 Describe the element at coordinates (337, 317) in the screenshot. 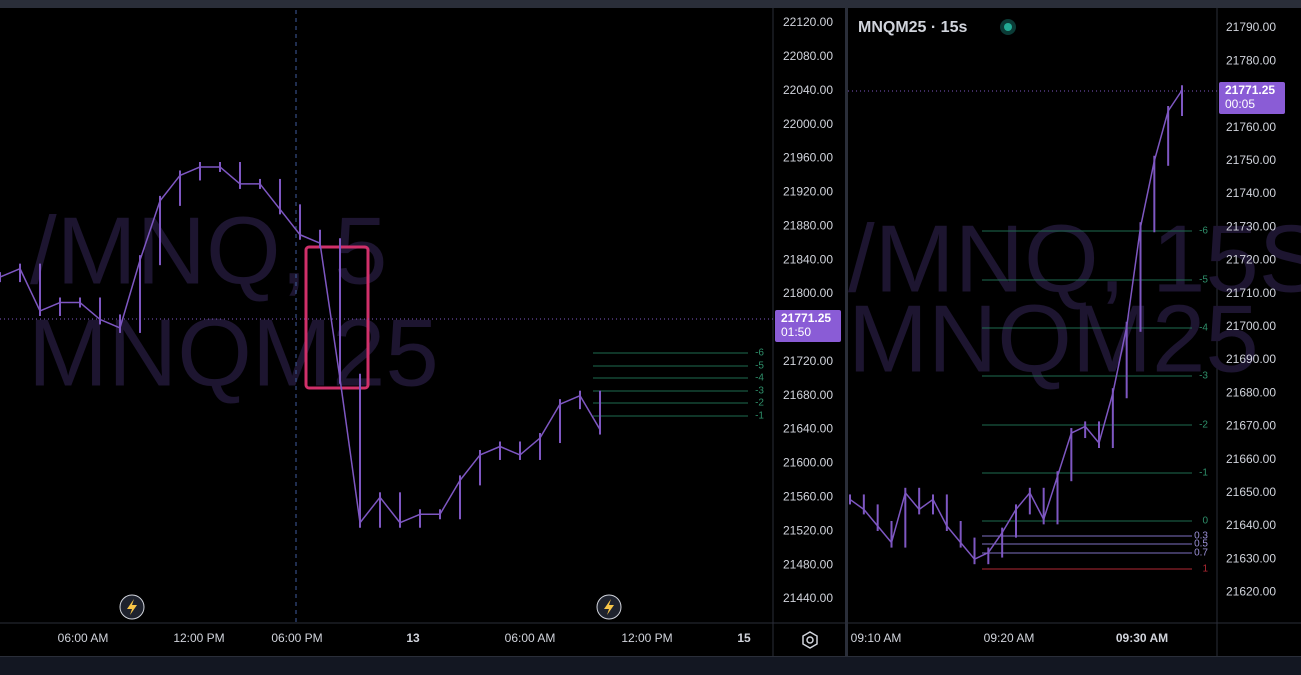

I see `drawn-rectangle` at that location.